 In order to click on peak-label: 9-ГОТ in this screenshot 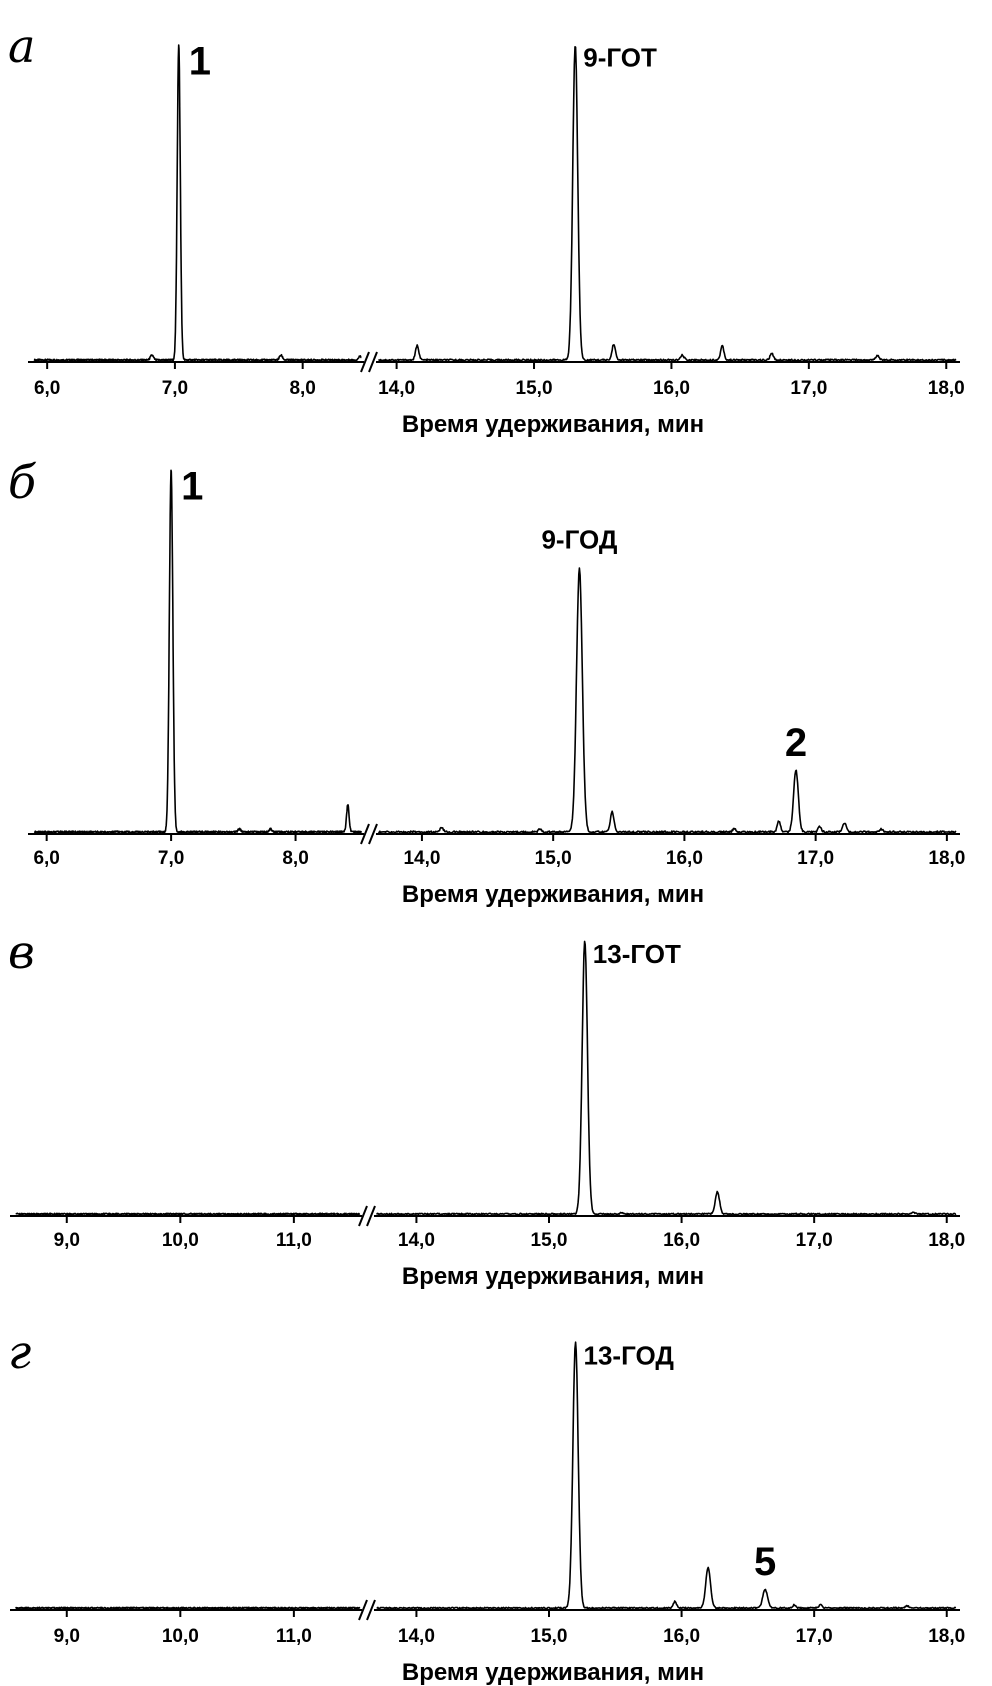, I will do `click(620, 57)`.